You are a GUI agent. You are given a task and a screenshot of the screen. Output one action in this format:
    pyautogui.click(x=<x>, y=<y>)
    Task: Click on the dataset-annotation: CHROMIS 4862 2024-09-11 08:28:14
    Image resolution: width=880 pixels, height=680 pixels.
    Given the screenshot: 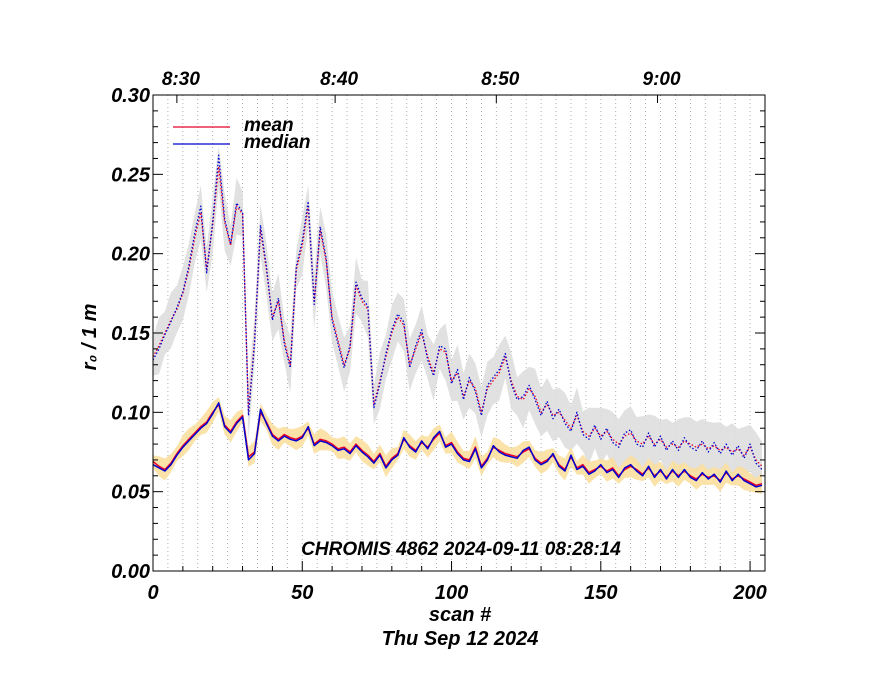 What is the action you would take?
    pyautogui.click(x=461, y=549)
    